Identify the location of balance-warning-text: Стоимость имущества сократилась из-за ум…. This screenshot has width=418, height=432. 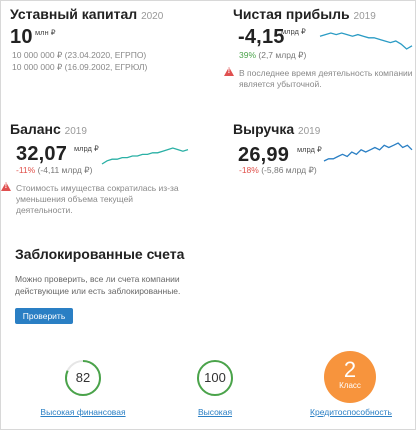
(97, 199).